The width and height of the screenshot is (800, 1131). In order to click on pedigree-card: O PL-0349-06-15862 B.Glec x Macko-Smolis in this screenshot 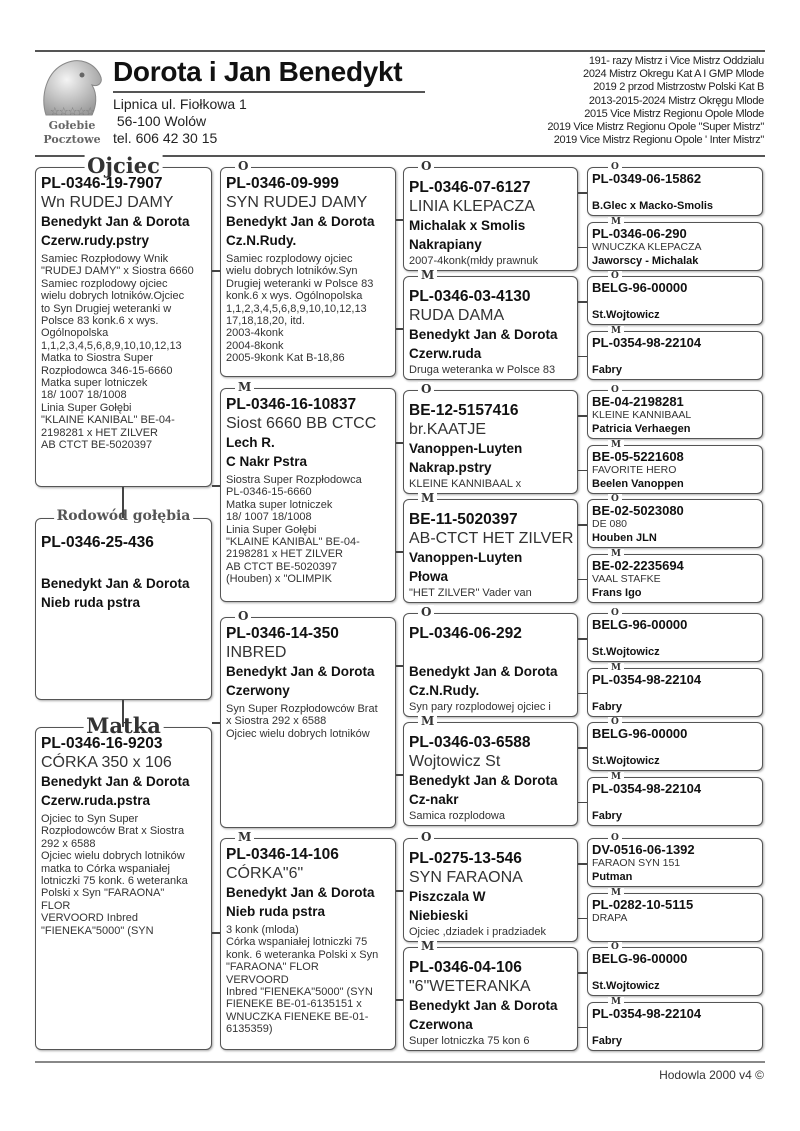, I will do `click(675, 189)`.